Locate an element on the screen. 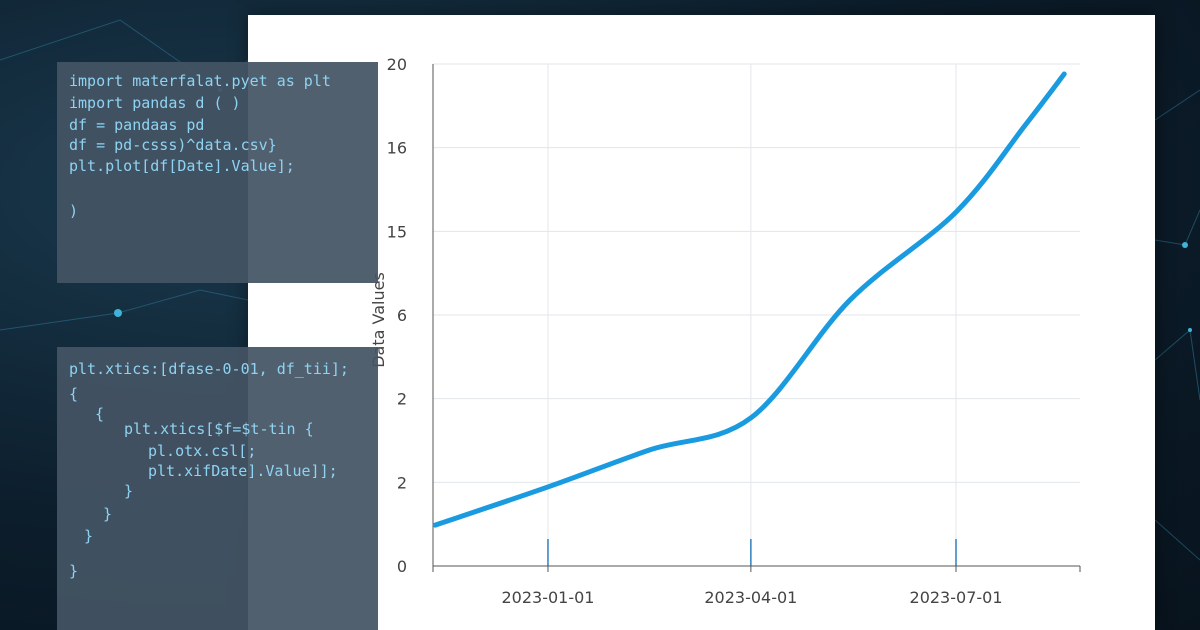  code-line: import pandas d ( ) is located at coordinates (155, 103).